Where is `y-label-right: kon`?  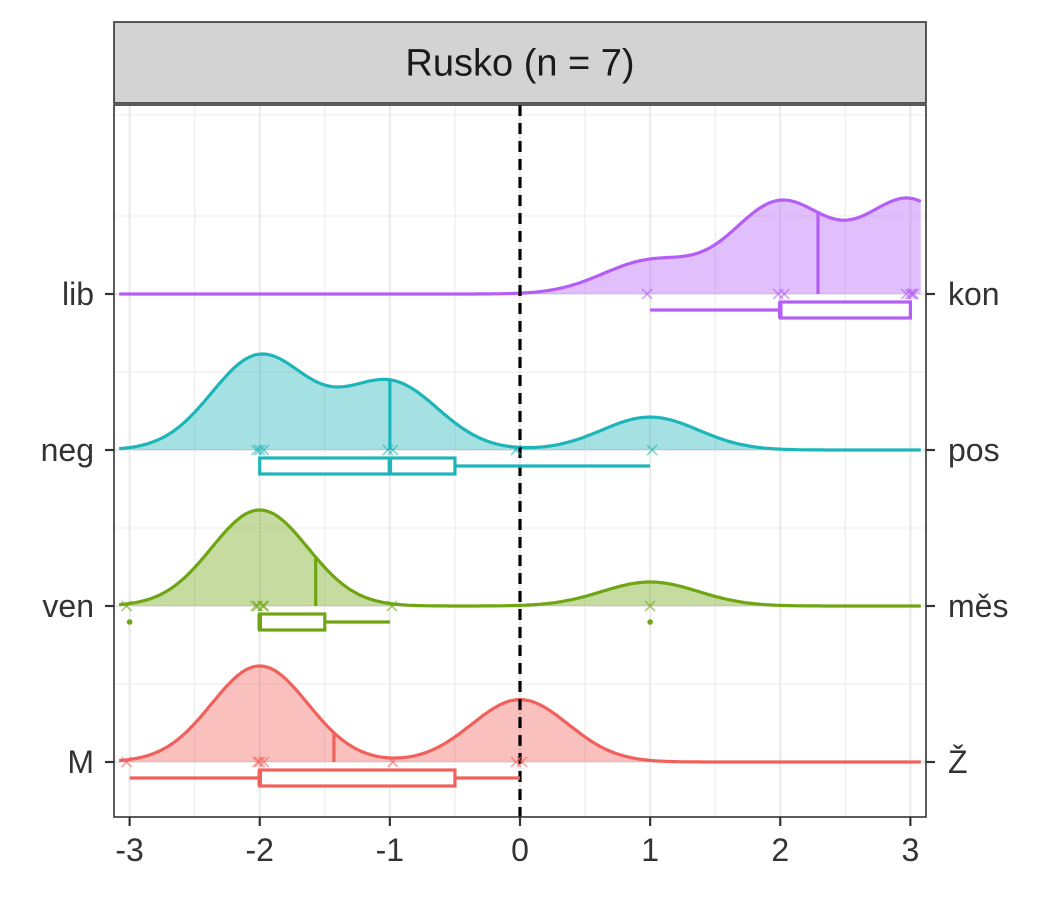 y-label-right: kon is located at coordinates (974, 294).